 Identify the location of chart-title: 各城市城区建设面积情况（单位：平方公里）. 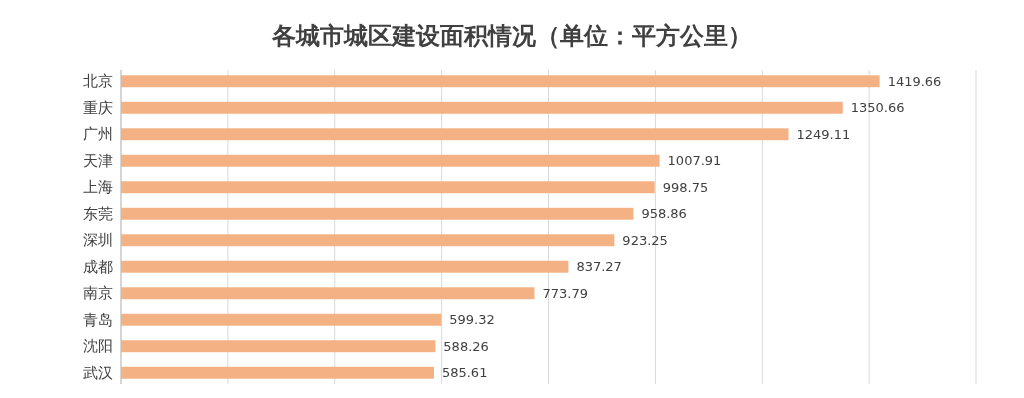
(511, 35).